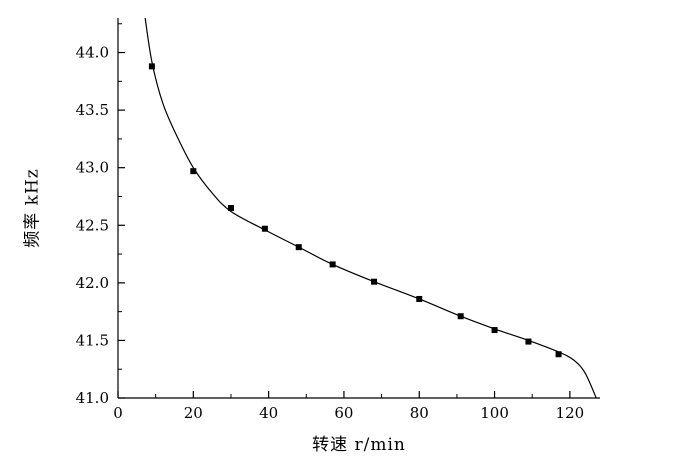  What do you see at coordinates (343, 413) in the screenshot?
I see `x-tick-label: 60` at bounding box center [343, 413].